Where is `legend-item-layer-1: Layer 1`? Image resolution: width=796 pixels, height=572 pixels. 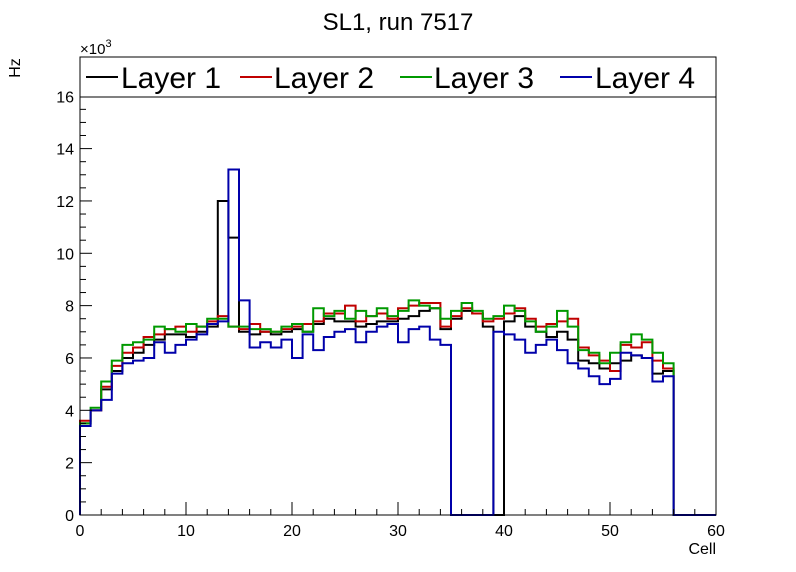 legend-item-layer-1: Layer 1 is located at coordinates (153, 78).